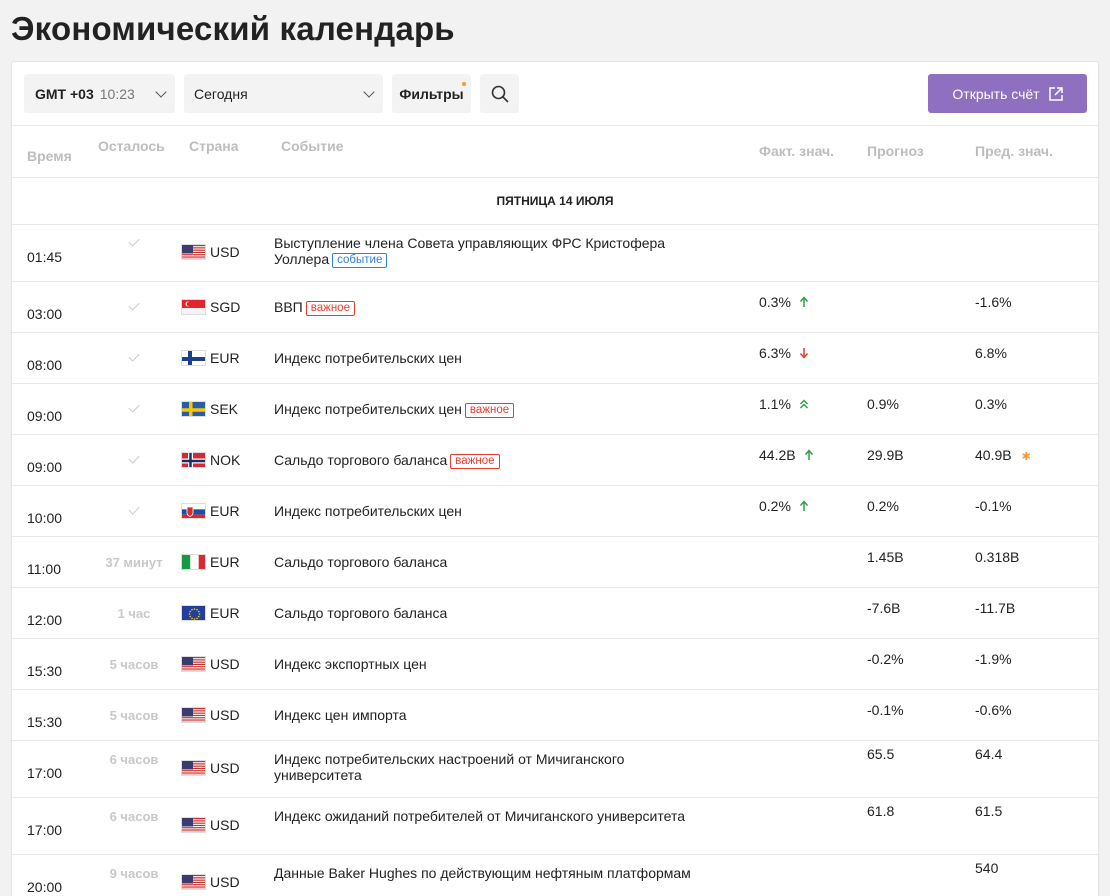 This screenshot has width=1110, height=896. What do you see at coordinates (883, 404) in the screenshot?
I see `forecast-value: 0.9%` at bounding box center [883, 404].